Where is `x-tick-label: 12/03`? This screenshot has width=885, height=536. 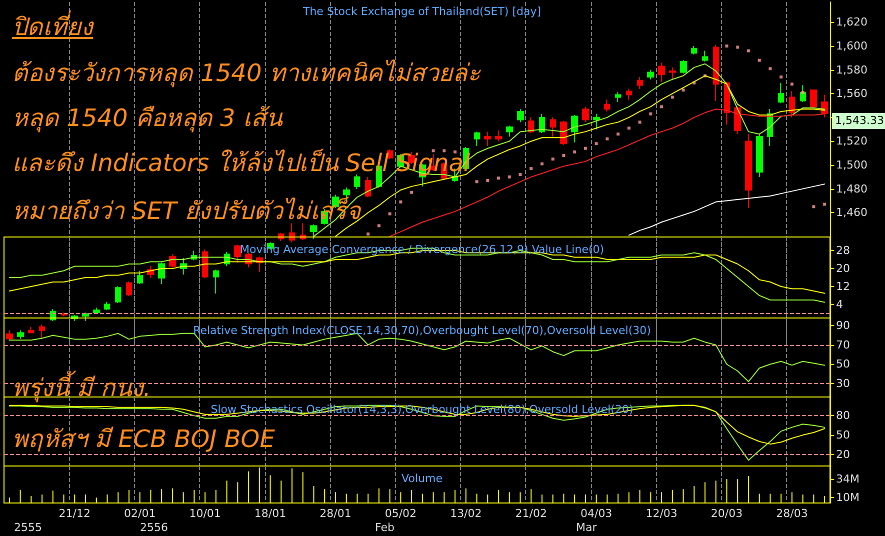
x-tick-label: 12/03 is located at coordinates (662, 513).